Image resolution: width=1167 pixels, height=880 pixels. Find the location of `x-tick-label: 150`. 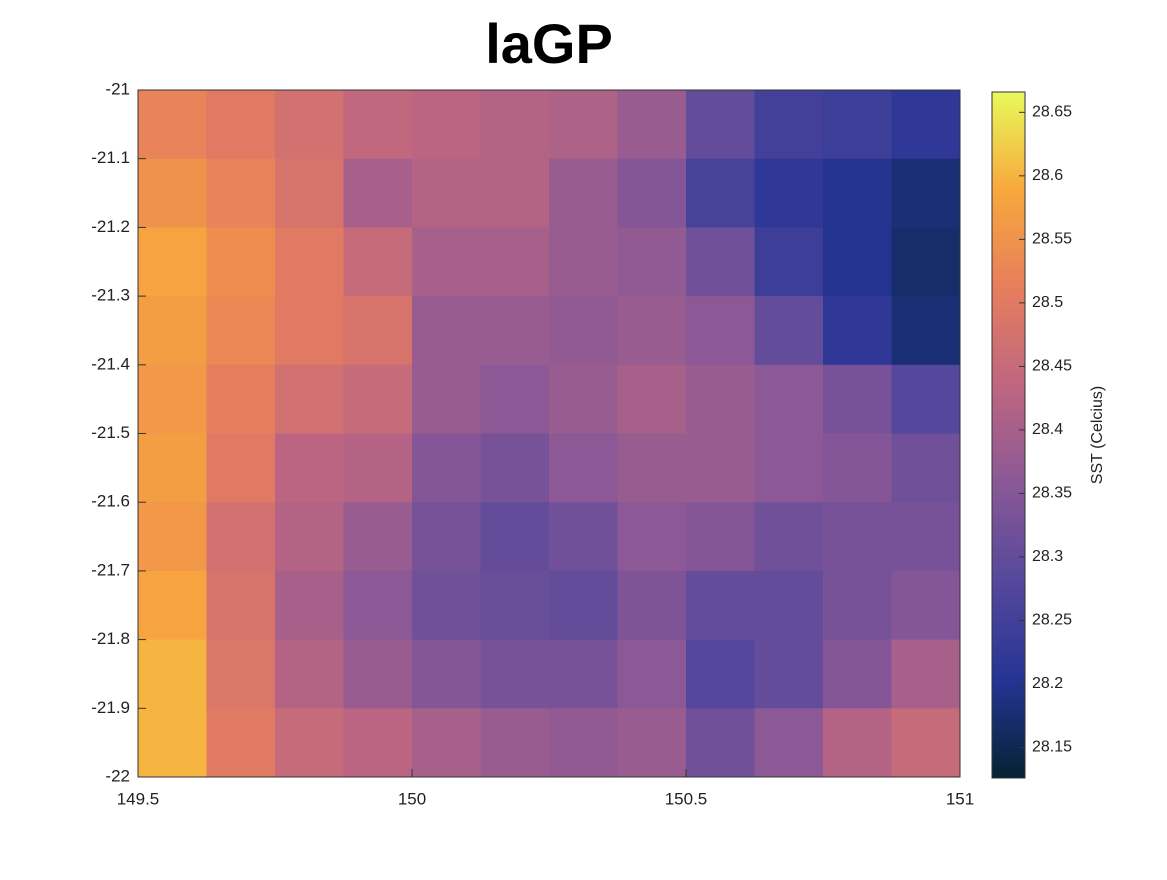

x-tick-label: 150 is located at coordinates (412, 798).